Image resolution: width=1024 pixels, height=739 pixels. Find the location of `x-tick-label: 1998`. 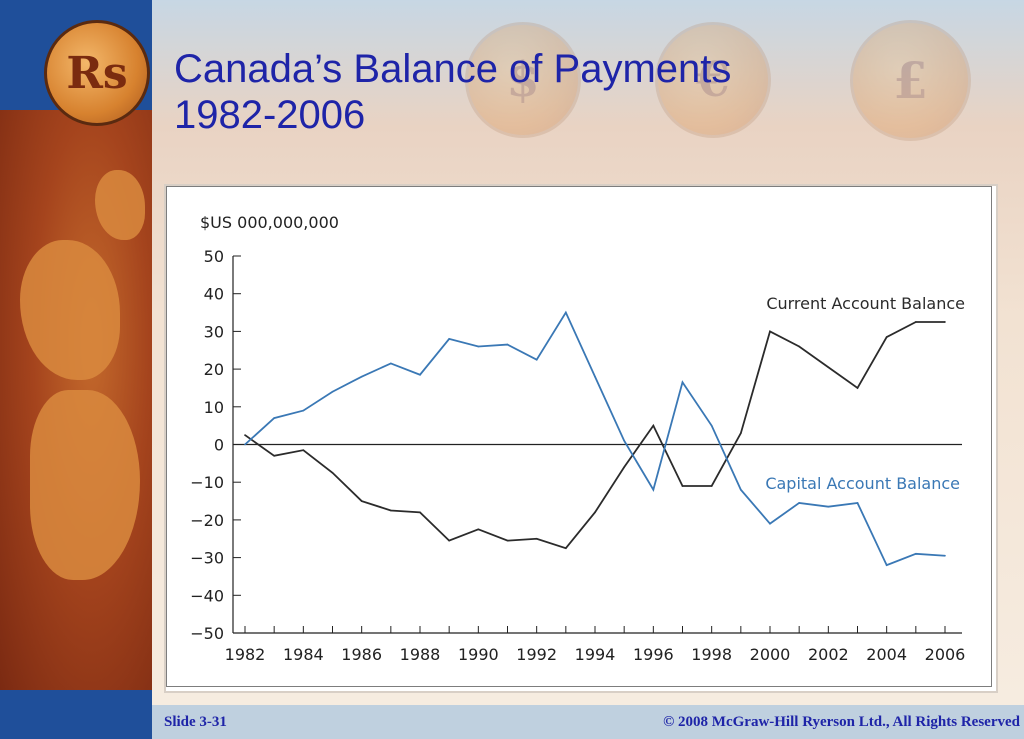

x-tick-label: 1998 is located at coordinates (711, 654).